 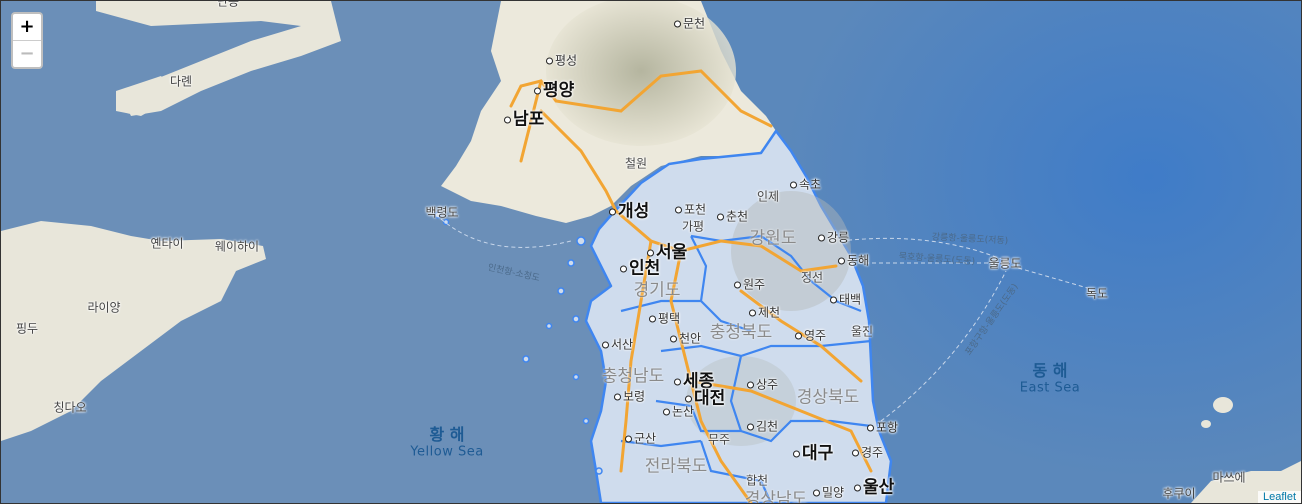 I want to click on province-borders, so click(x=746, y=368).